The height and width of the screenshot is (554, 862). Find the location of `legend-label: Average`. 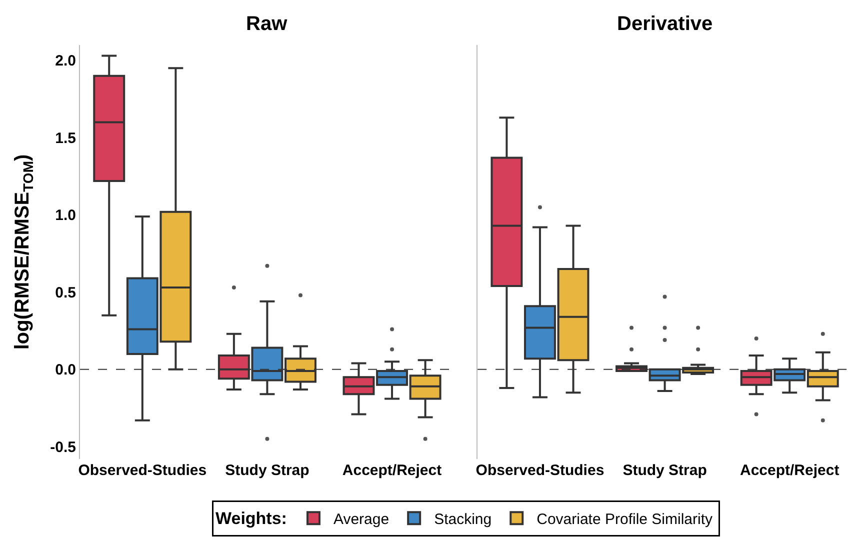

legend-label: Average is located at coordinates (361, 519).